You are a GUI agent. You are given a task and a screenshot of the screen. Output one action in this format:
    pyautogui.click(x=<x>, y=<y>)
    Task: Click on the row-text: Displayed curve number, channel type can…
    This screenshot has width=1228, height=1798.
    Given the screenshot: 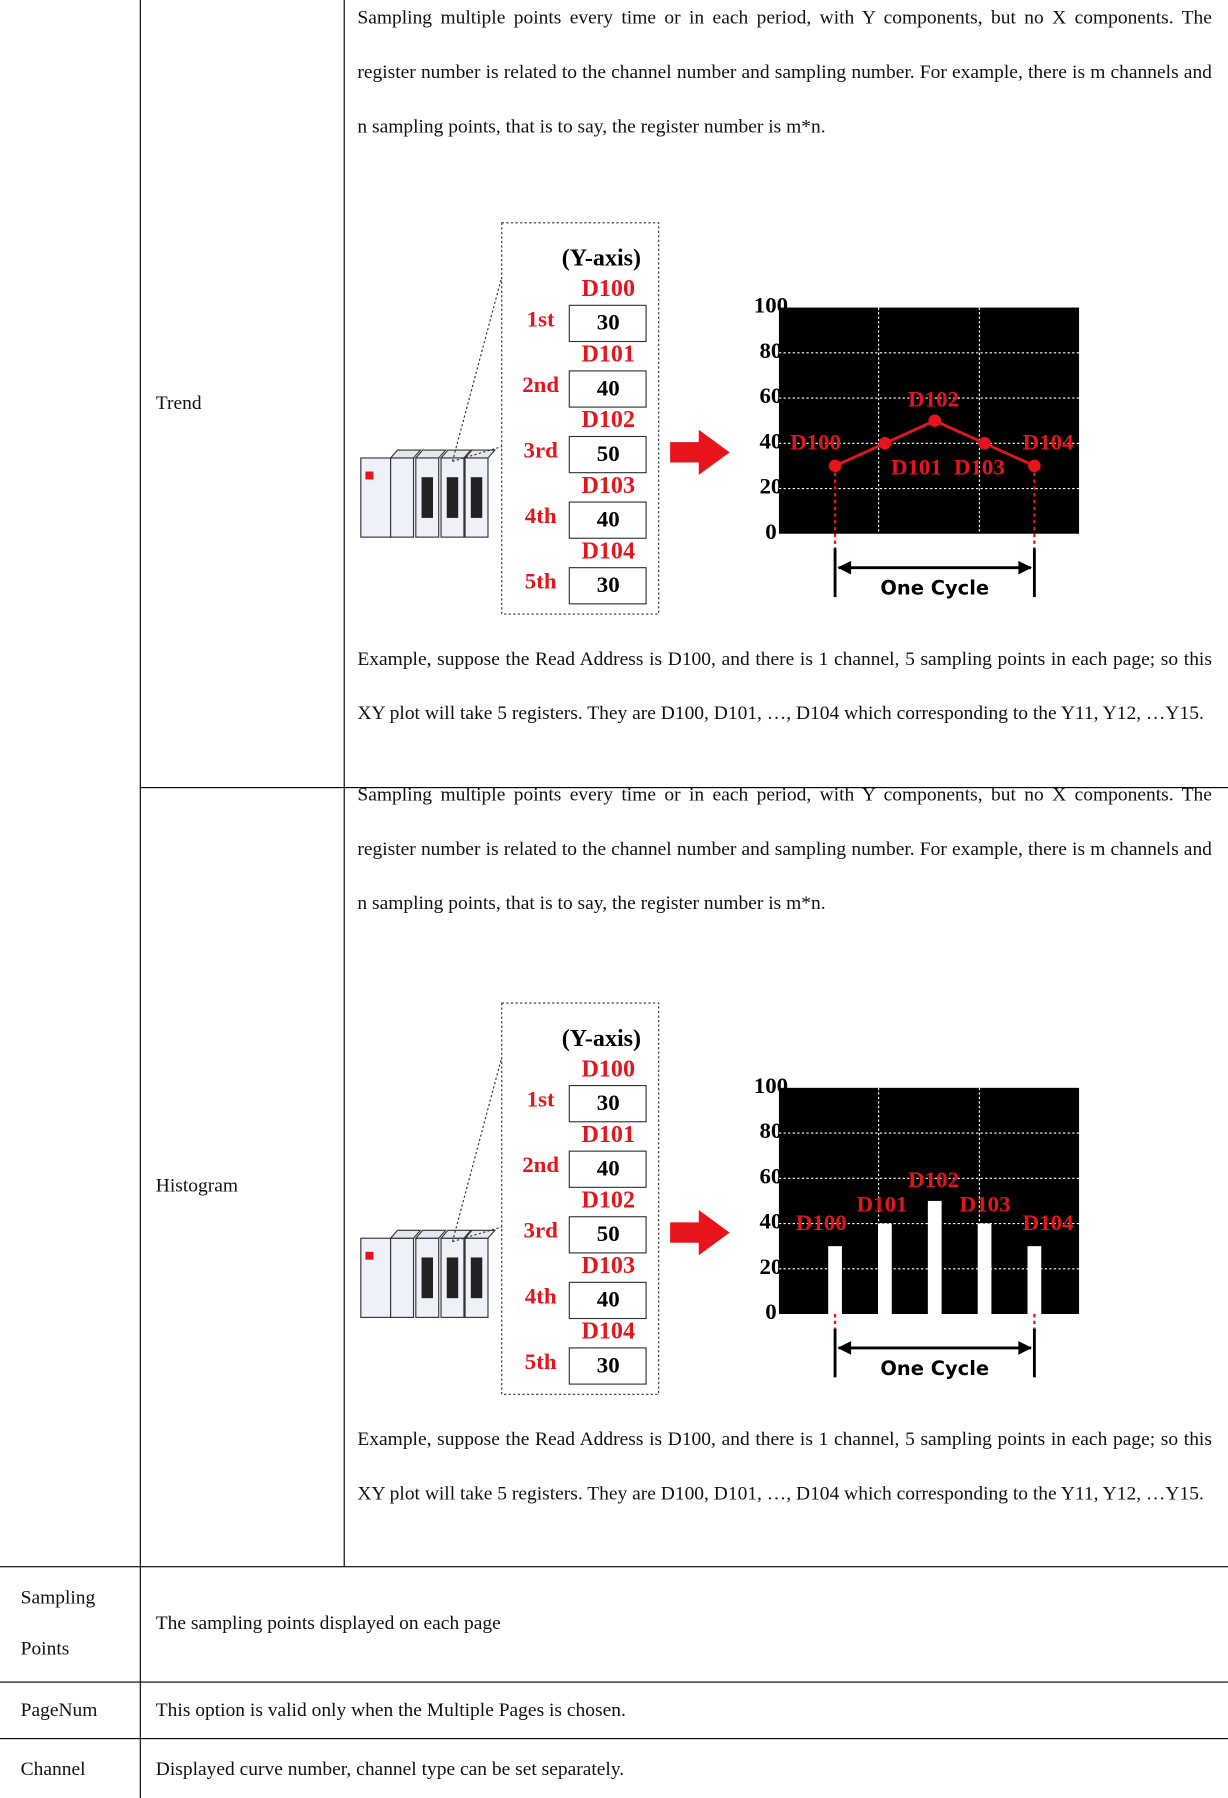 What is the action you would take?
    pyautogui.click(x=390, y=1768)
    